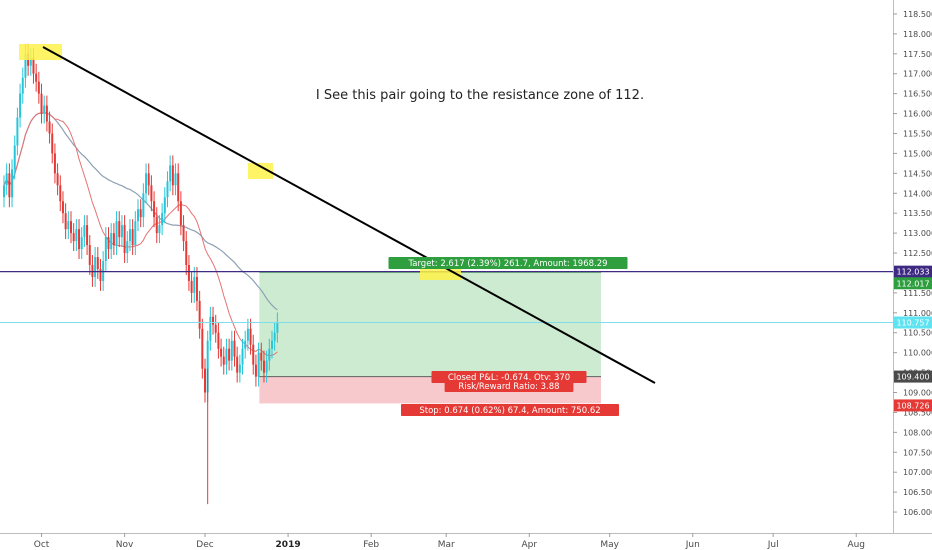 This screenshot has width=932, height=550. What do you see at coordinates (204, 545) in the screenshot?
I see `x-tick-label: Dec` at bounding box center [204, 545].